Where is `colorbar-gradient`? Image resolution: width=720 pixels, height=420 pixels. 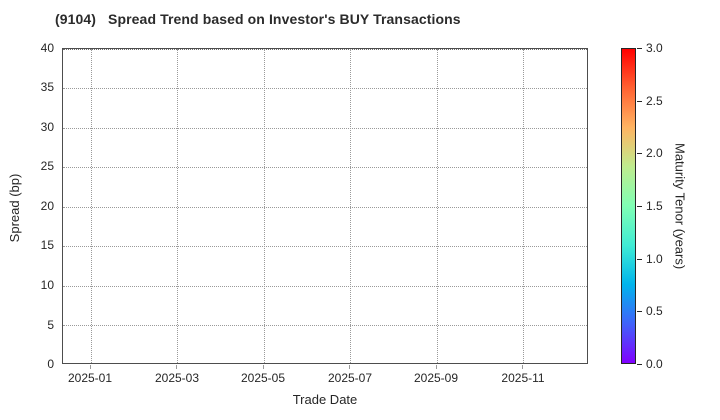
colorbar-gradient is located at coordinates (628, 206).